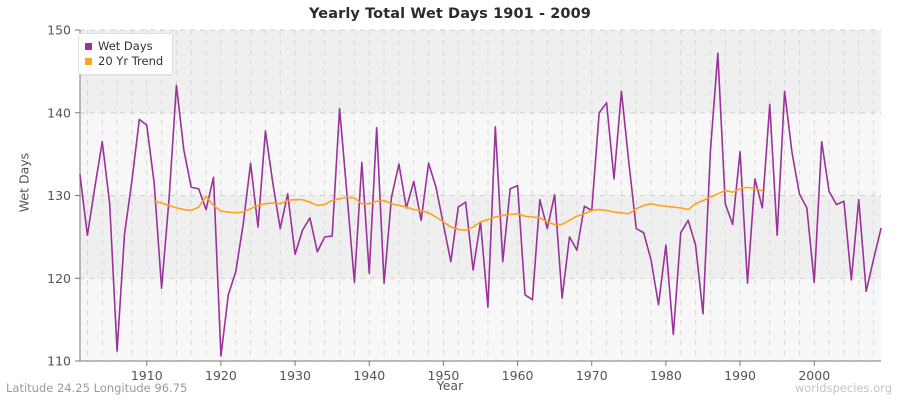 The width and height of the screenshot is (900, 400). I want to click on svg-text: 2000, so click(814, 375).